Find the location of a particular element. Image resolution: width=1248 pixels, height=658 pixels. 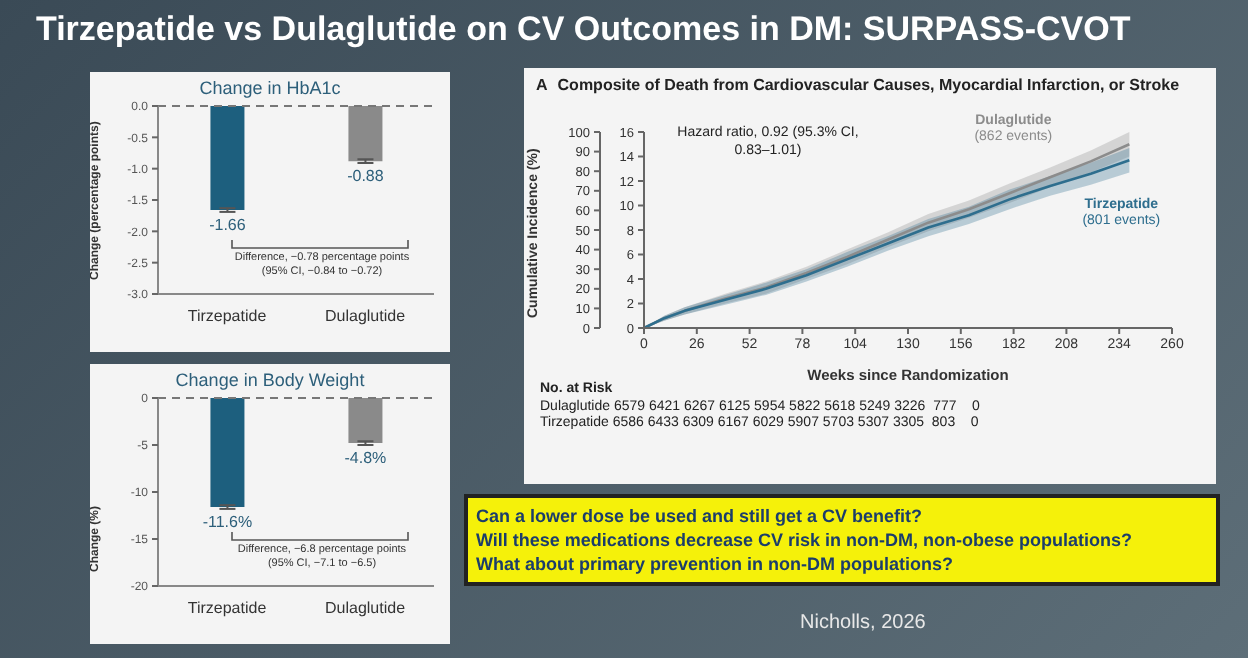

chart-title: Change in HbA1c is located at coordinates (270, 88).